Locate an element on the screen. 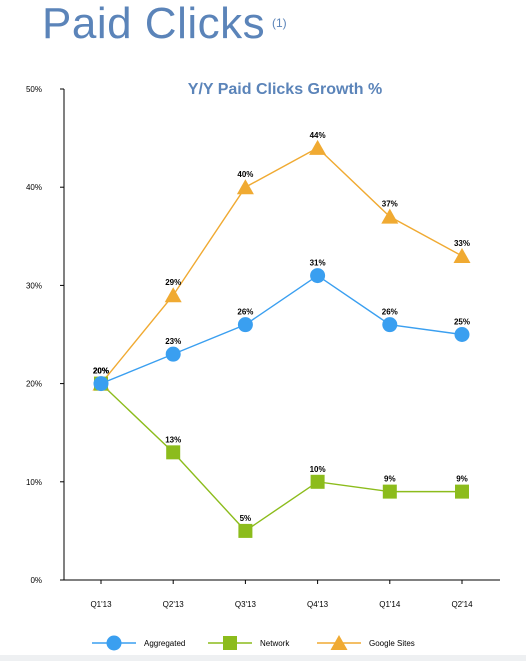 The image size is (526, 661). data-label: 13% is located at coordinates (173, 439).